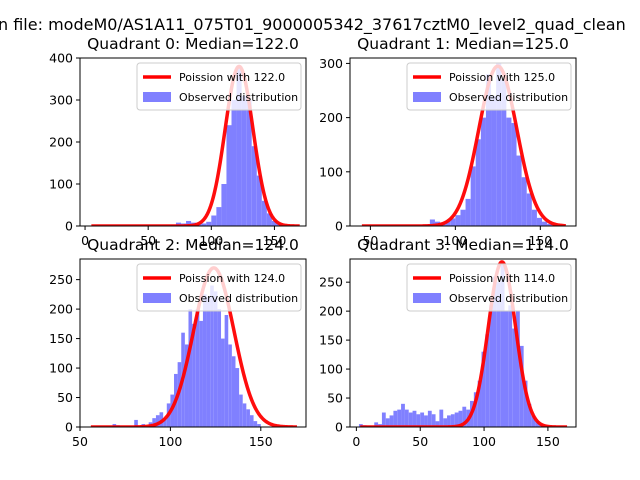 The width and height of the screenshot is (640, 480). What do you see at coordinates (331, 369) in the screenshot?
I see `y-tick-label: 100` at bounding box center [331, 369].